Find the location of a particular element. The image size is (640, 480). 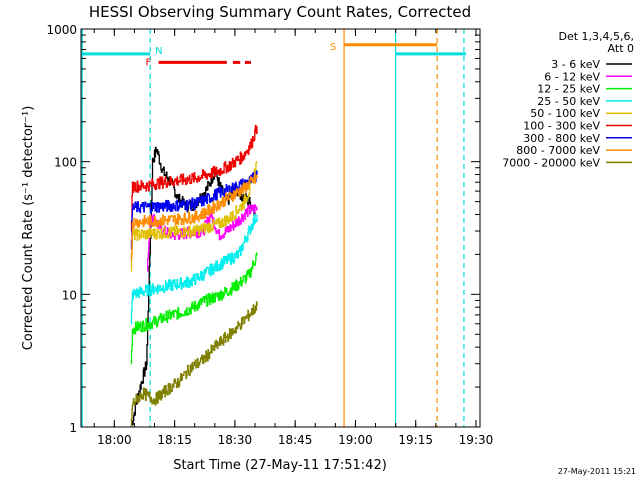

x-tick-label-18-00: 18:00 is located at coordinates (114, 440).